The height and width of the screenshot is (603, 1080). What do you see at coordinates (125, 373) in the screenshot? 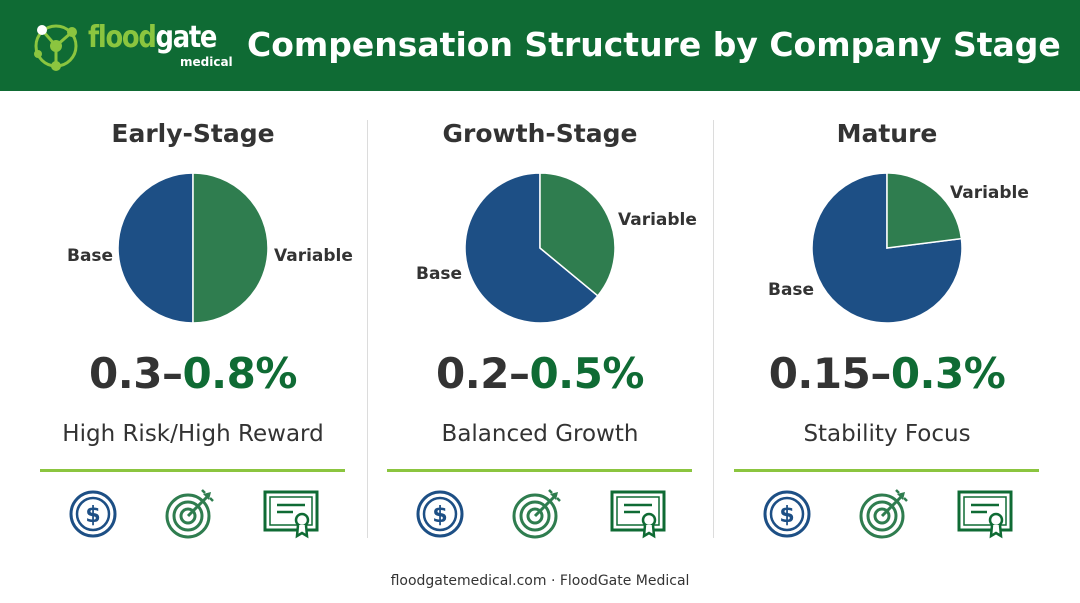
I see `range-low: 0.3` at bounding box center [125, 373].